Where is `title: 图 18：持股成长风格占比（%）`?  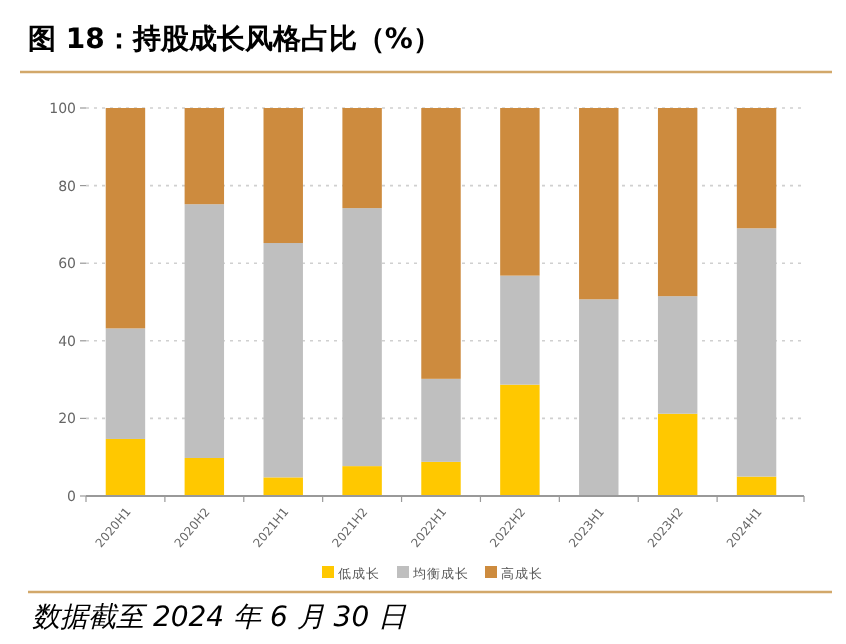 title: 图 18：持股成长风格占比（%） is located at coordinates (234, 40).